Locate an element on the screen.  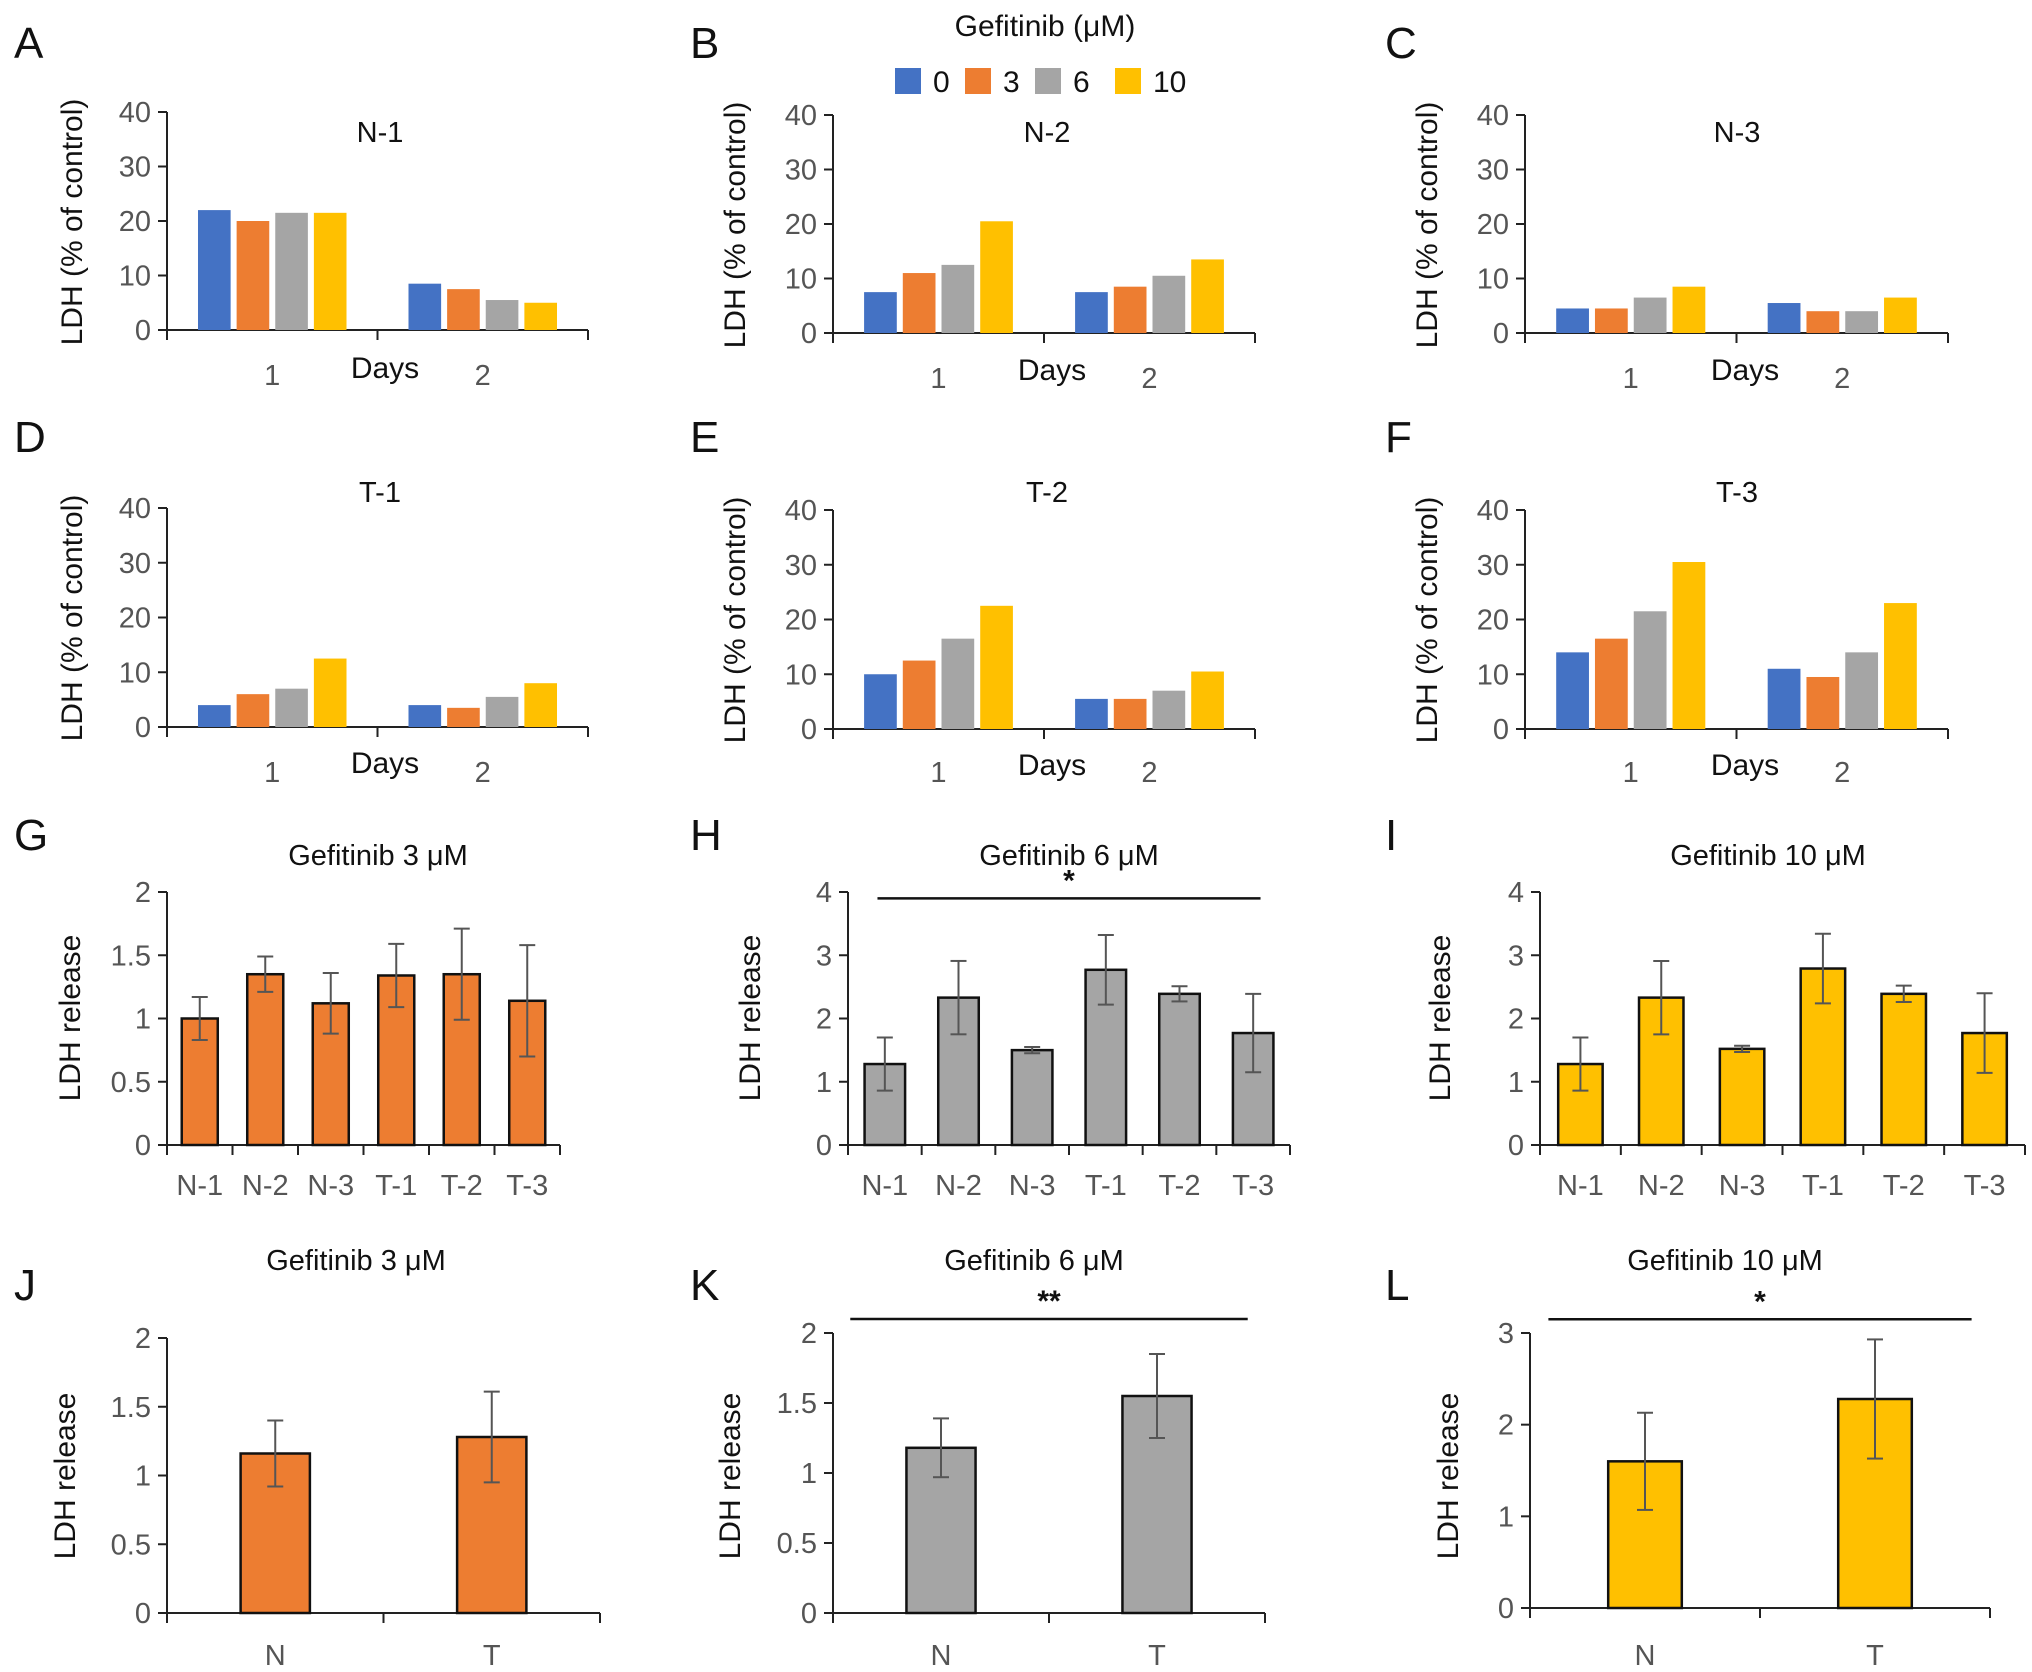
y-tick-label-k: 0 is located at coordinates (809, 1614).